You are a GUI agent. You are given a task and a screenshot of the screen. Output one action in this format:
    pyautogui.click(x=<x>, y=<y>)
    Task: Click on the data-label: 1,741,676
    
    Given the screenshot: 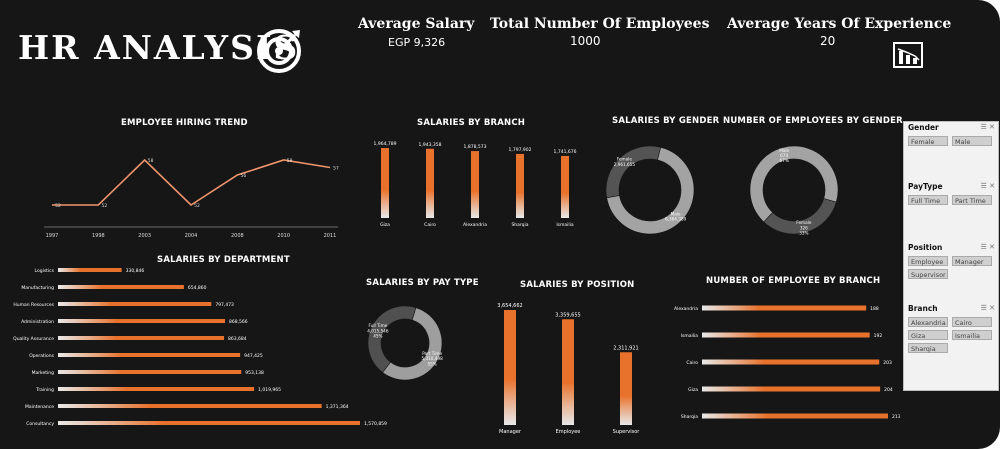 What is the action you would take?
    pyautogui.click(x=565, y=152)
    